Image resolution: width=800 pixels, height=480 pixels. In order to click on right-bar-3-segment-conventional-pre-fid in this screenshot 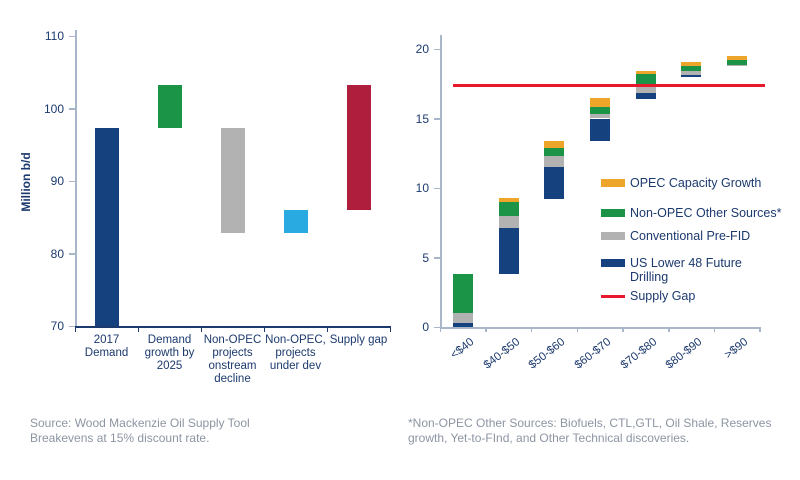, I will do `click(554, 162)`.